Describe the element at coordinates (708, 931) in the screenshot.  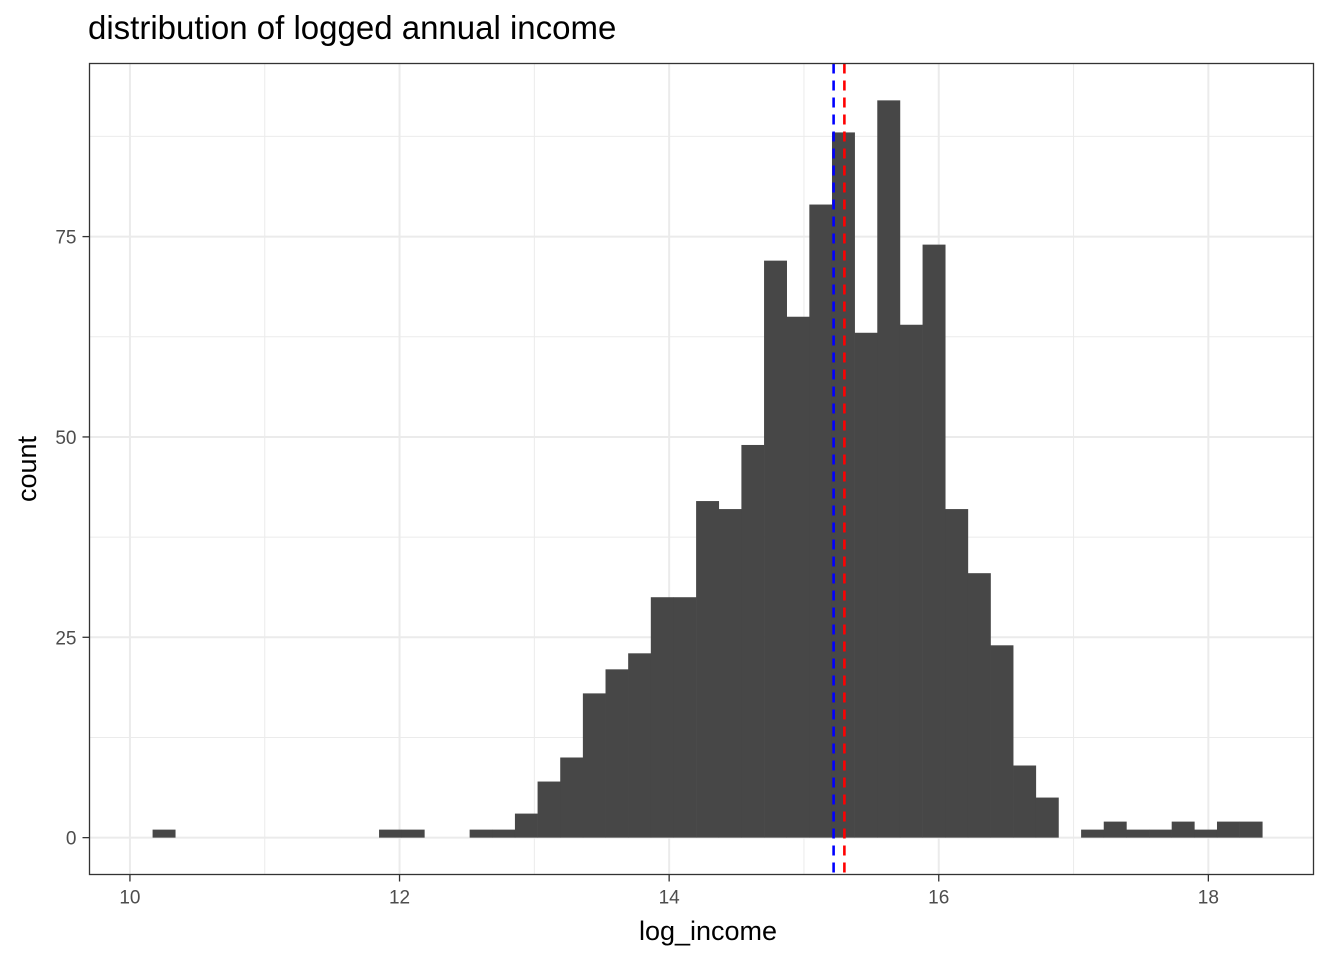
I see `x-axis-title: log_income` at that location.